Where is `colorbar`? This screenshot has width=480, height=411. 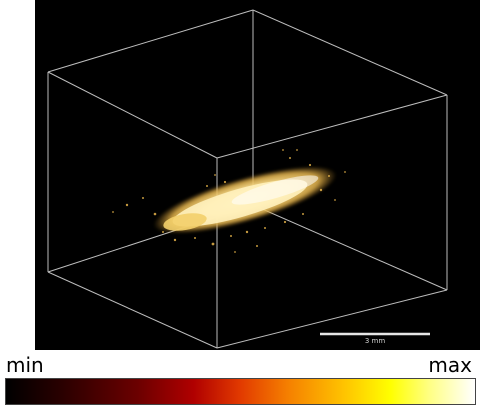
colorbar is located at coordinates (240, 391).